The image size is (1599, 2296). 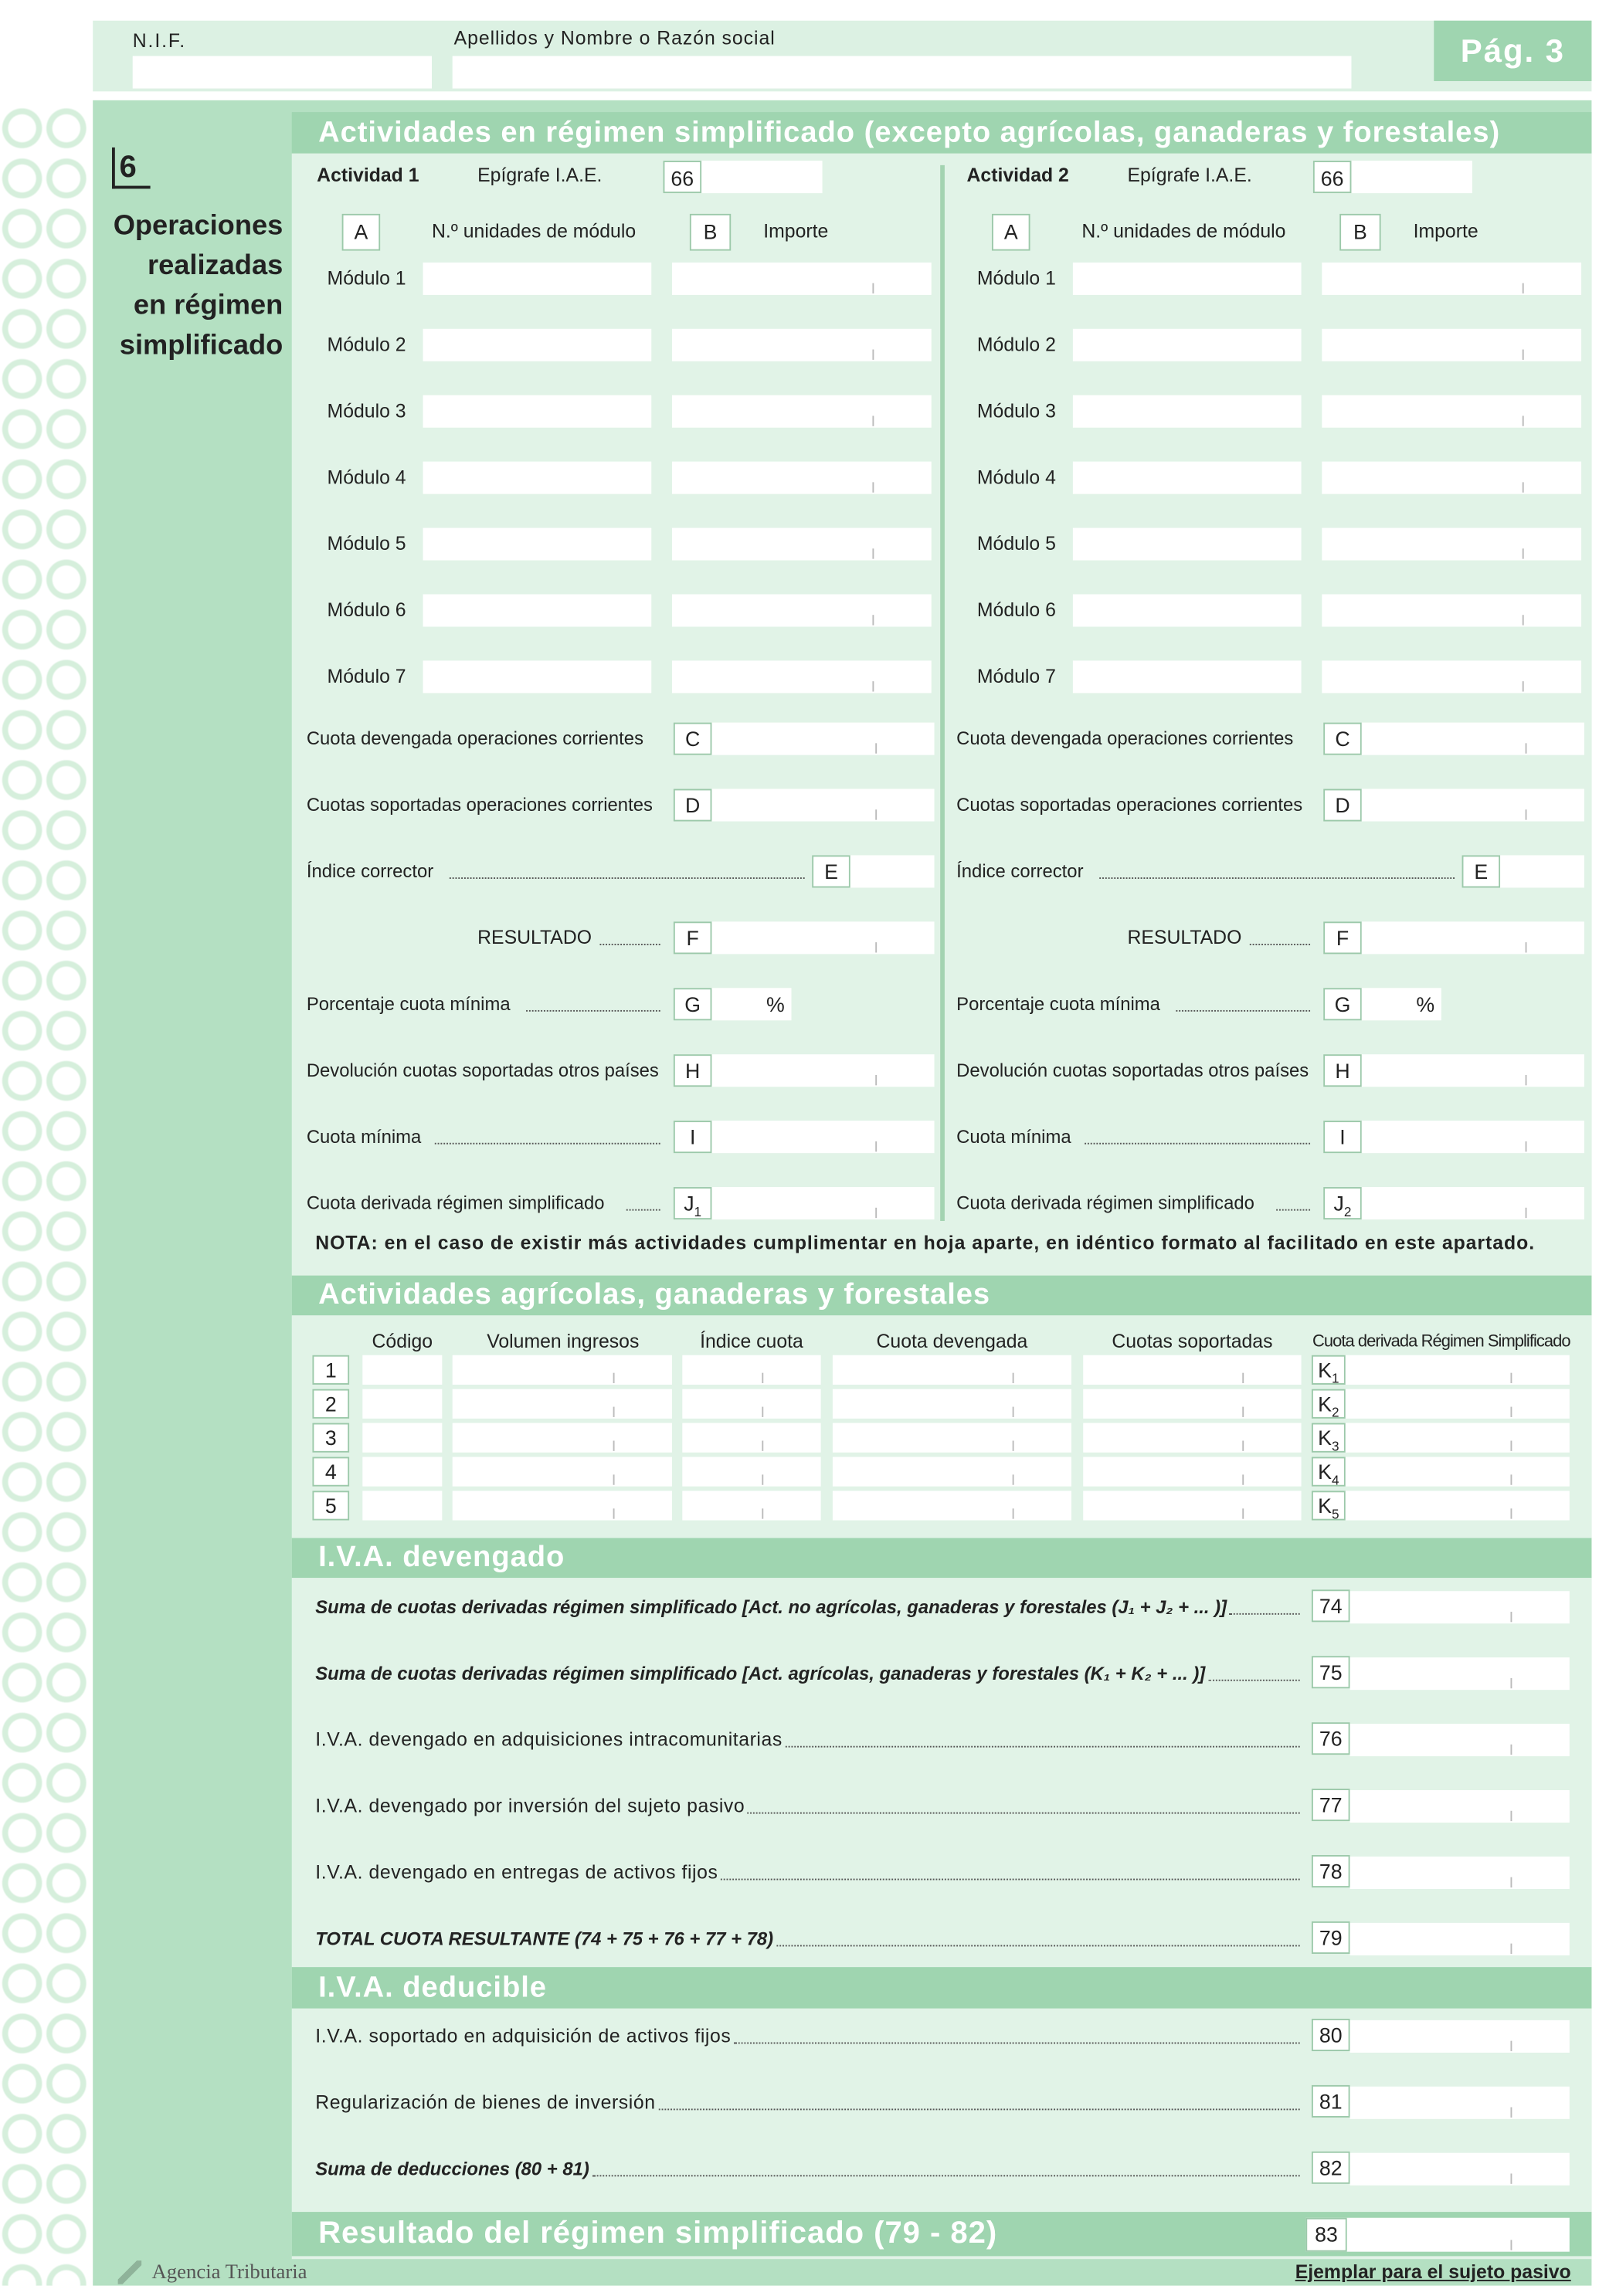 What do you see at coordinates (201, 345) in the screenshot?
I see `section-title-line: simplificado` at bounding box center [201, 345].